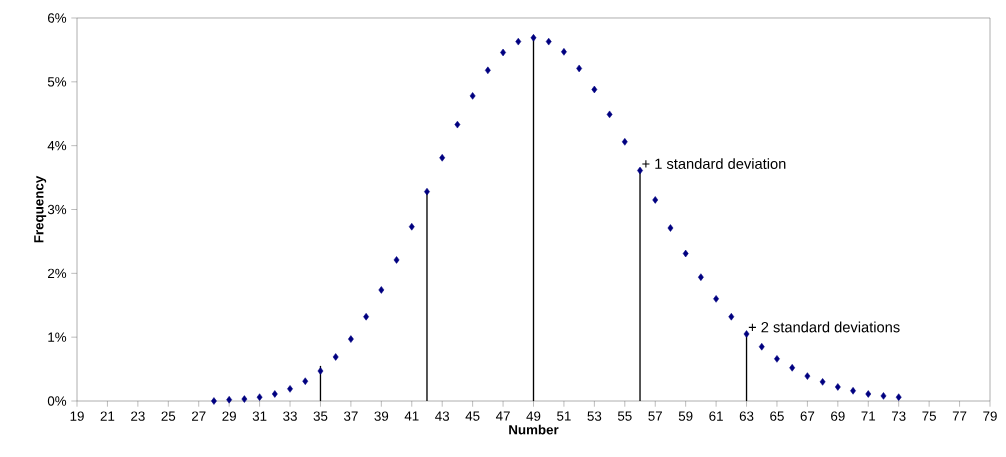 The height and width of the screenshot is (457, 1006). What do you see at coordinates (57, 273) in the screenshot?
I see `y-tick-label: 2%` at bounding box center [57, 273].